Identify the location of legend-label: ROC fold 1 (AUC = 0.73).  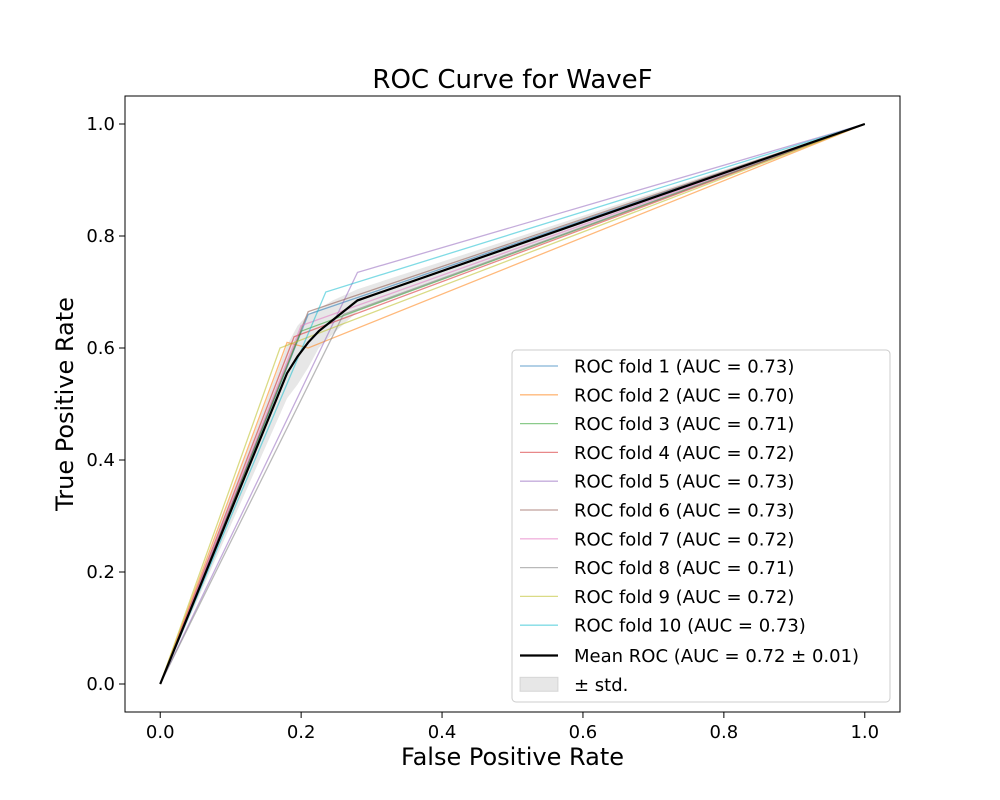
(684, 367).